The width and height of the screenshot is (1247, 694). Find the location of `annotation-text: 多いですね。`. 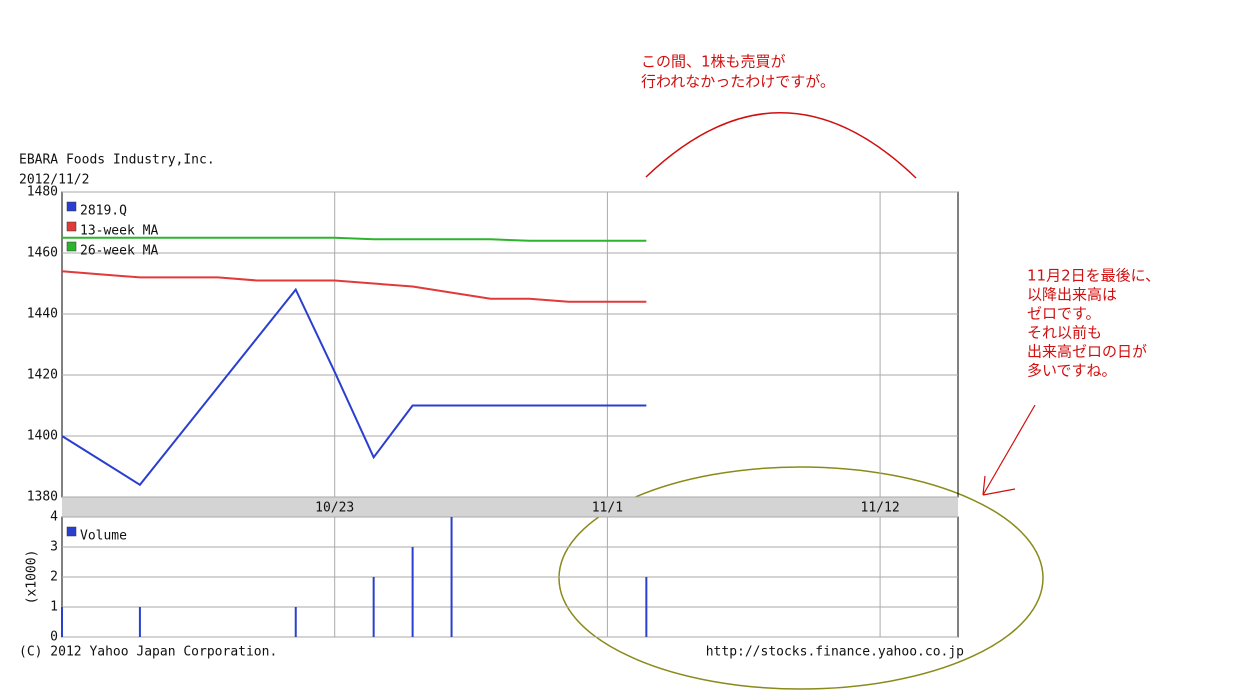

annotation-text: 多いですね。 is located at coordinates (1072, 371).